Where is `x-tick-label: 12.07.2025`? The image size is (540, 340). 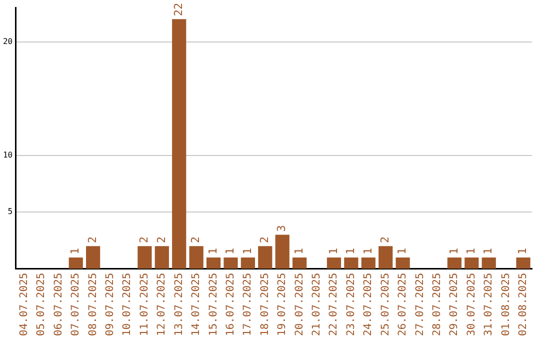
x-tick-label: 12.07.2025 is located at coordinates (162, 304).